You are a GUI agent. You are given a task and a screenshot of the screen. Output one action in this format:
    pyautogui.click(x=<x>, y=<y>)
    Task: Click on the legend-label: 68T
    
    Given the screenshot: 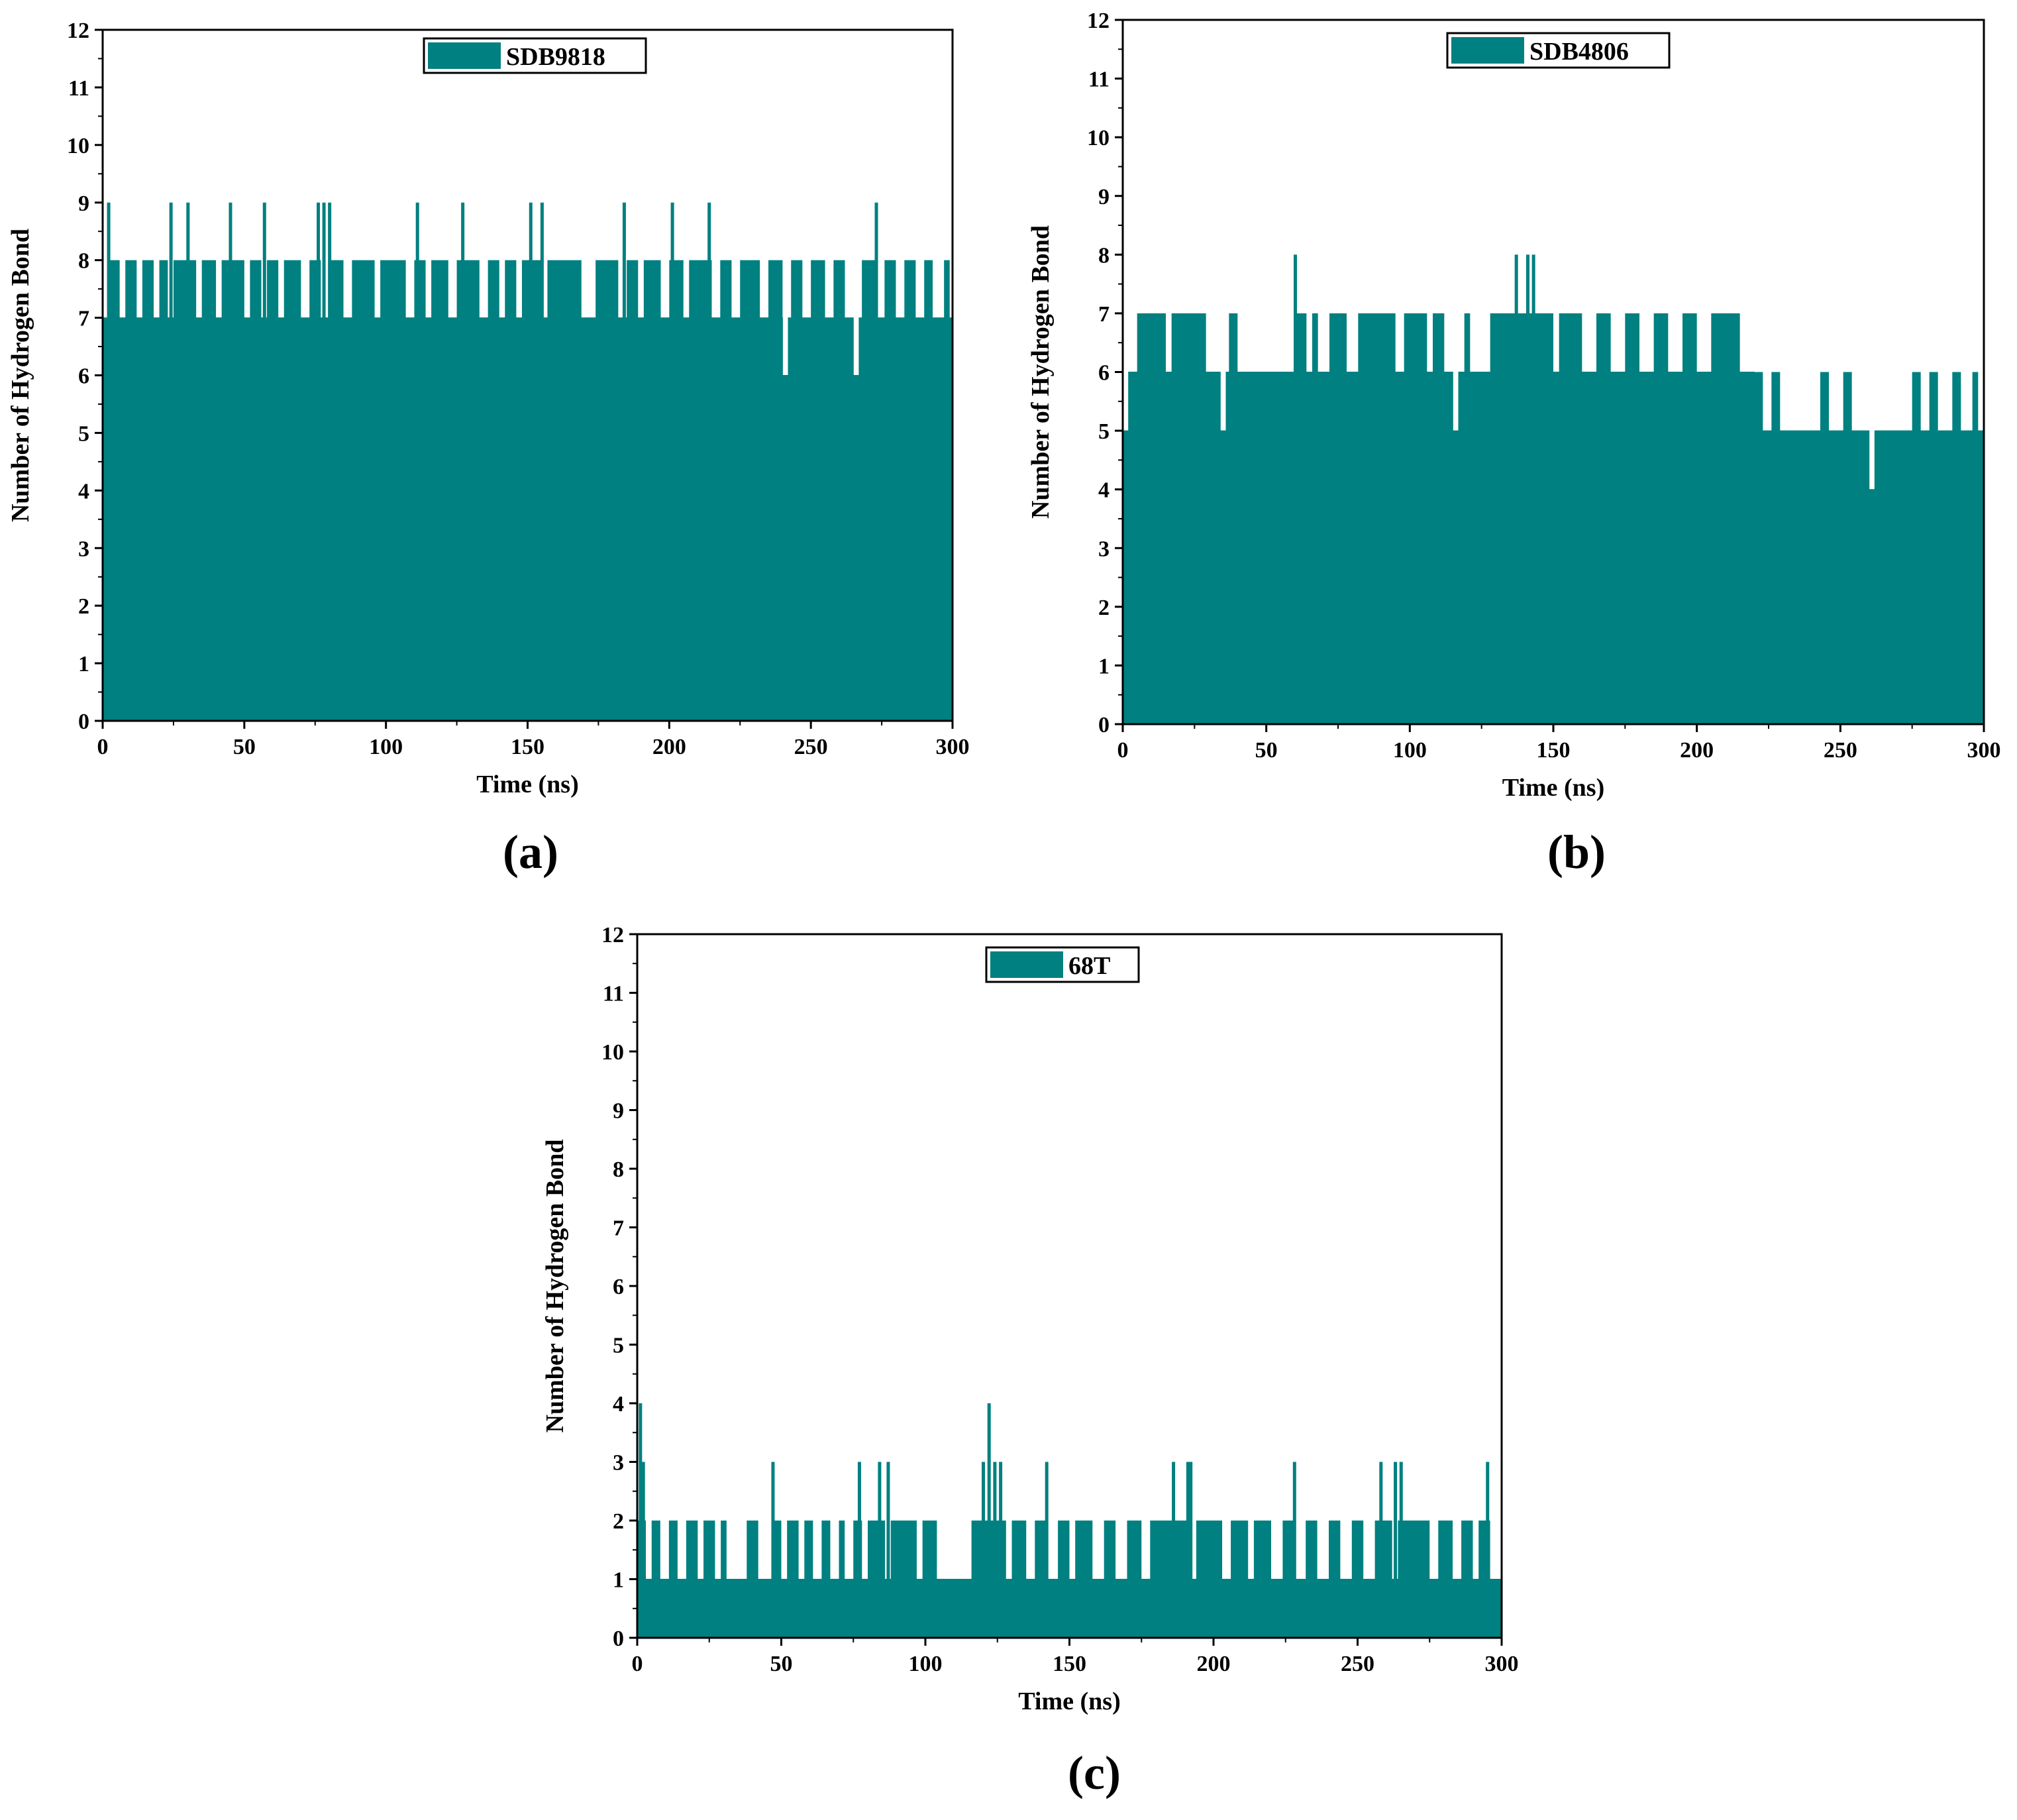 What is the action you would take?
    pyautogui.click(x=1089, y=966)
    